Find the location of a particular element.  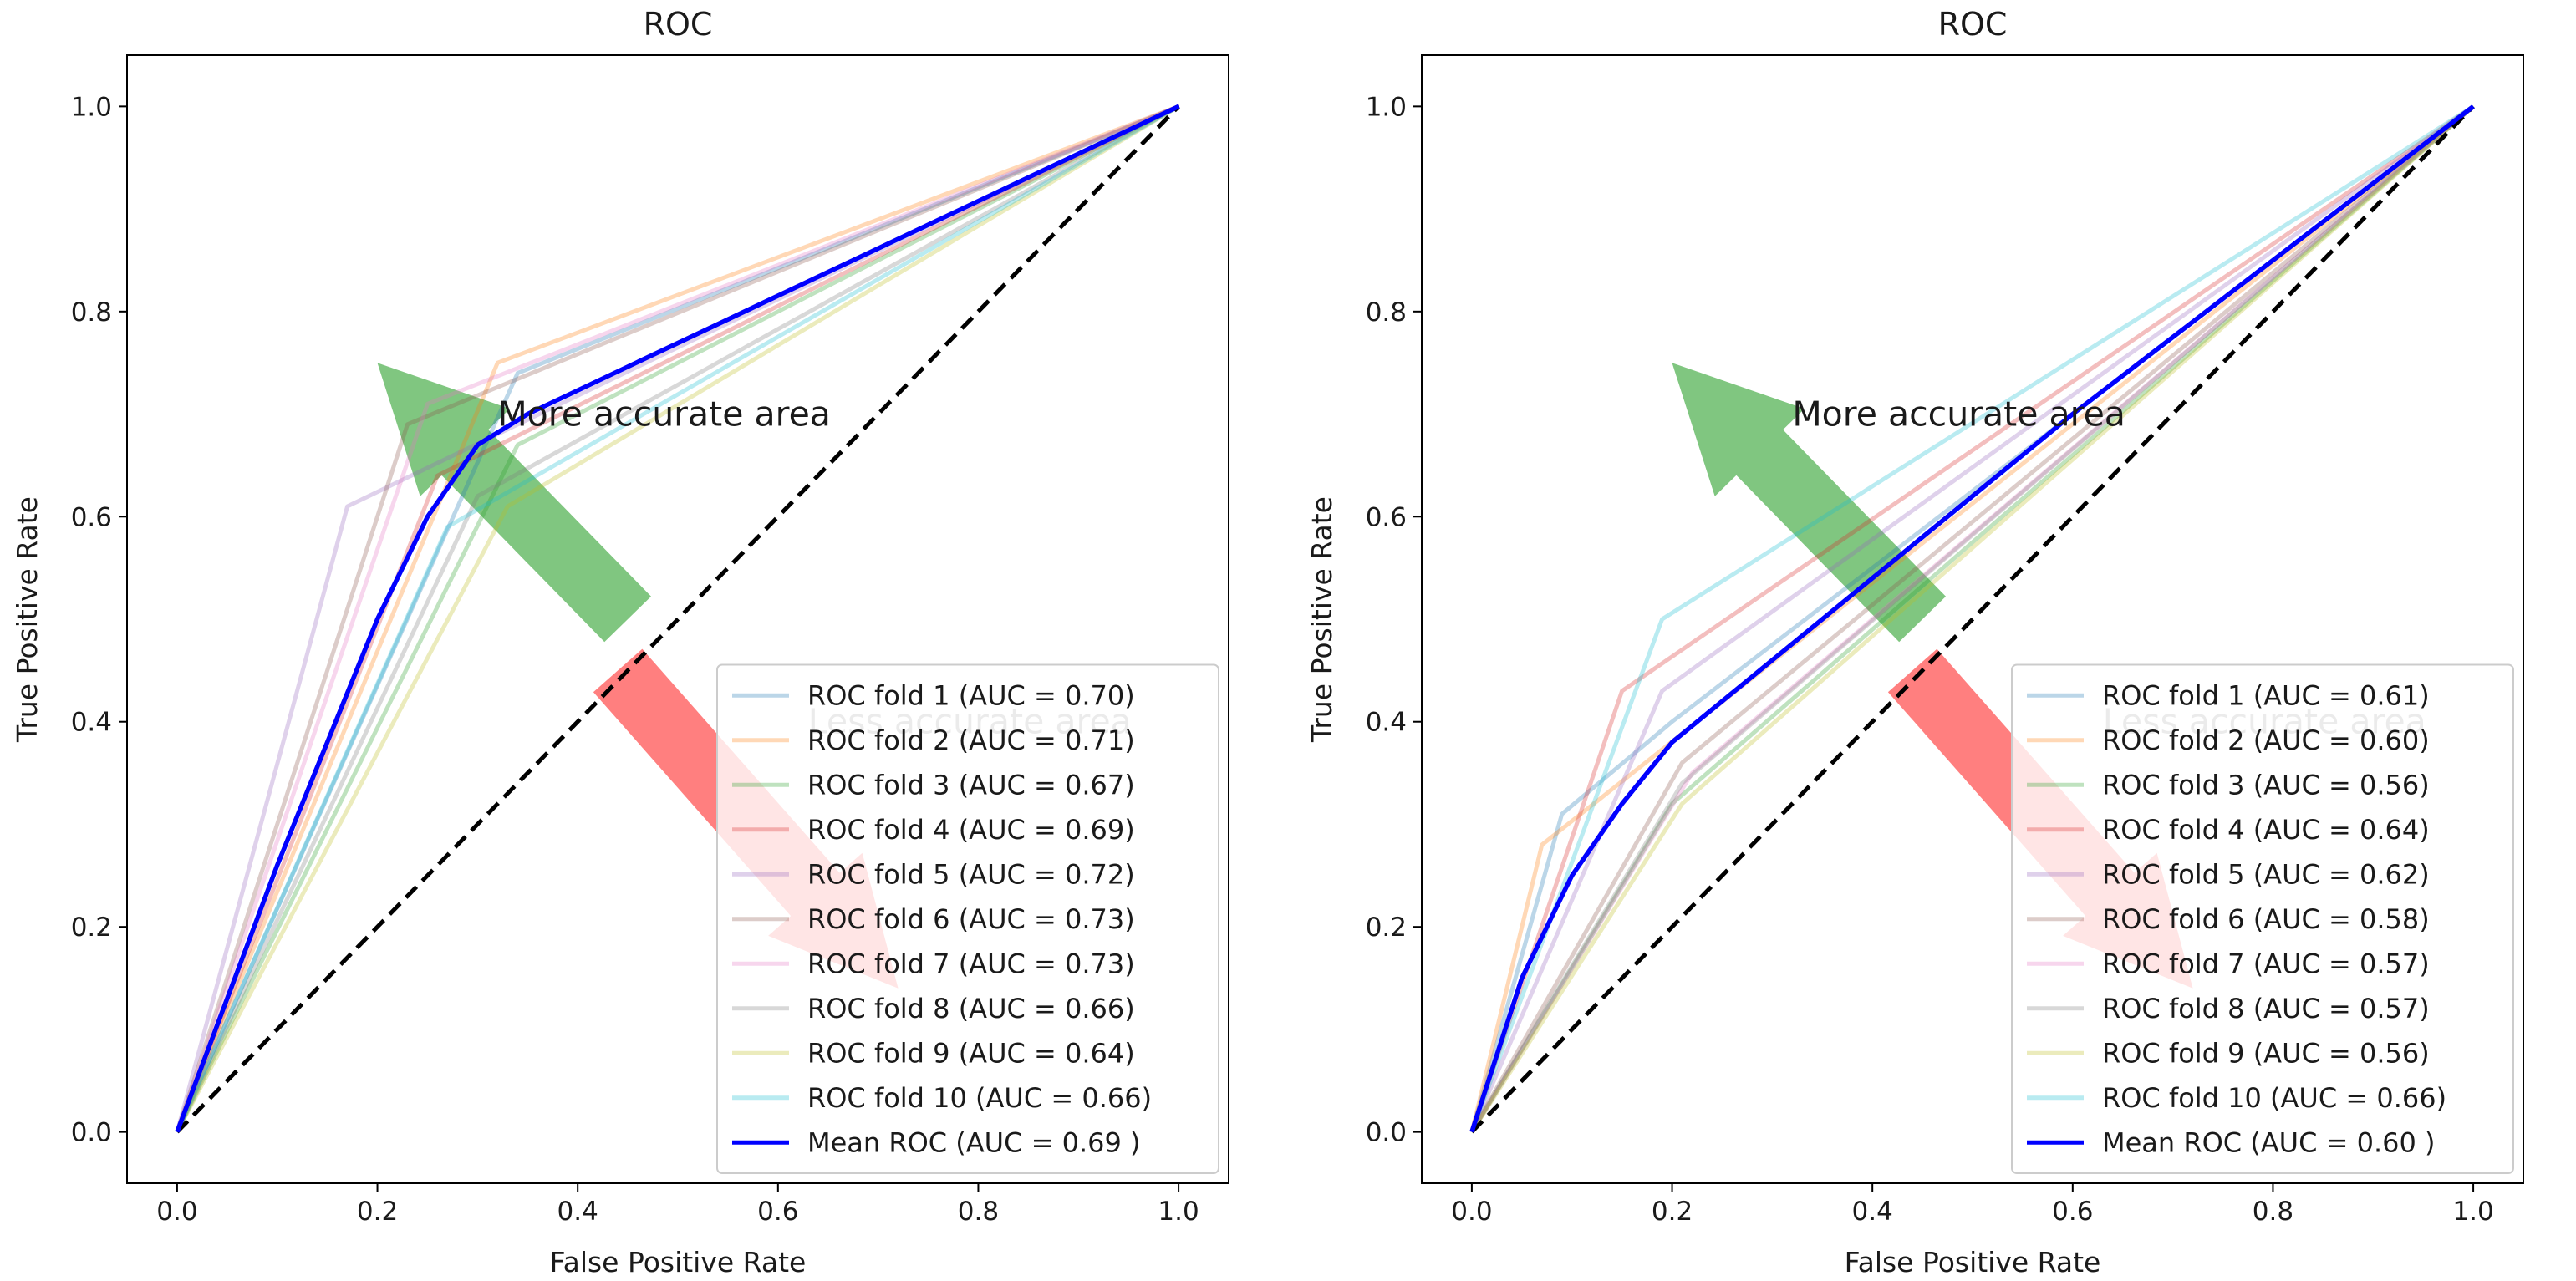

legend-entry: ROC fold 4 (AUC = 0.64) is located at coordinates (2266, 830).